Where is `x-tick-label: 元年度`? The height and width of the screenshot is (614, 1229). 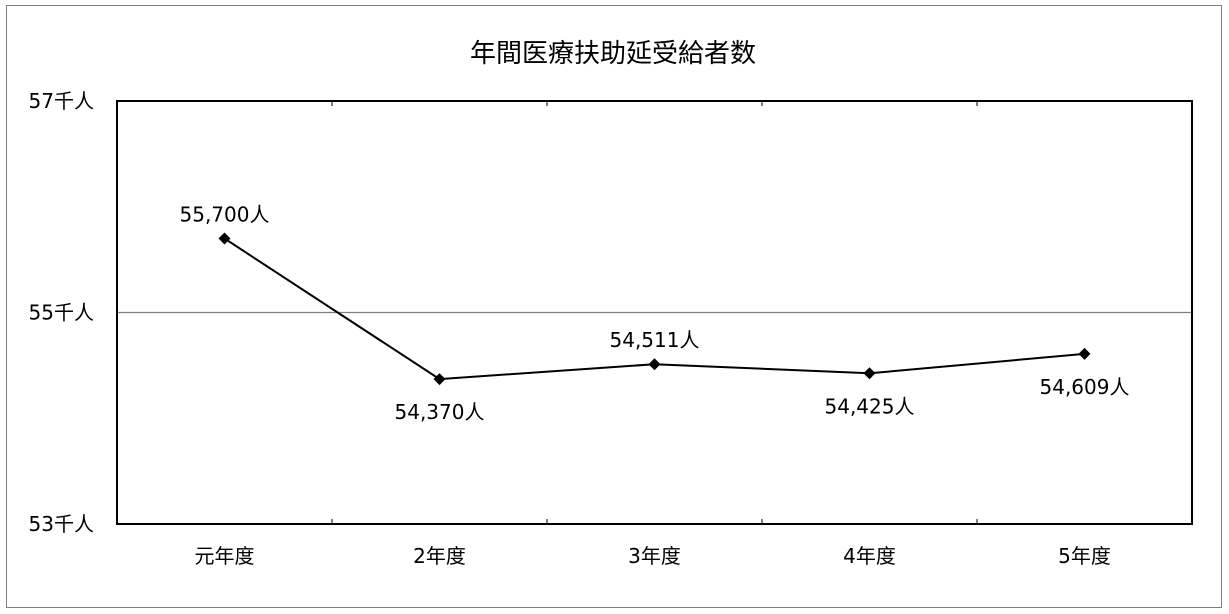 x-tick-label: 元年度 is located at coordinates (225, 556).